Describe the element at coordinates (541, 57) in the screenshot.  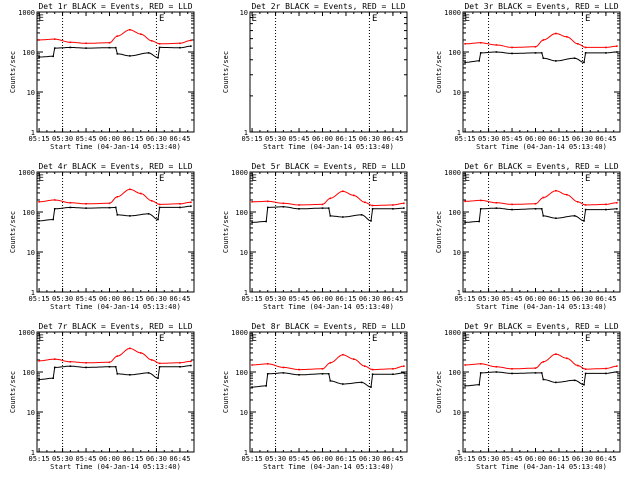
I see `series-line-events` at that location.